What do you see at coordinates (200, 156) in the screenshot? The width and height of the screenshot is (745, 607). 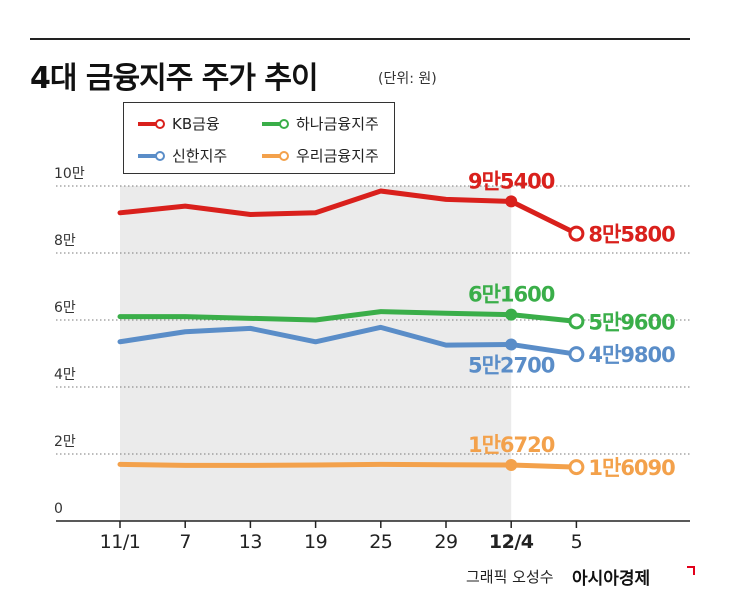 I see `legend-label-shinhan: 신한지주` at bounding box center [200, 156].